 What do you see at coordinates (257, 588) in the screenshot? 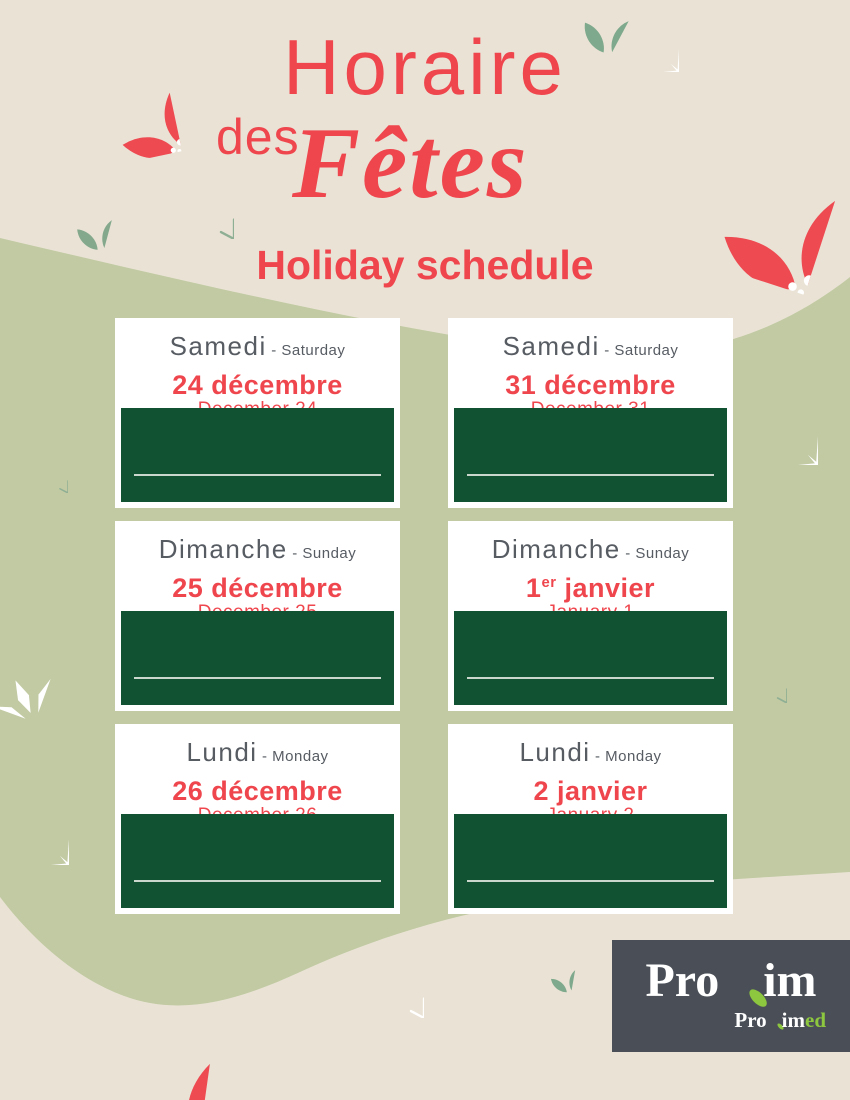
I see `date-french: 25 décembre` at bounding box center [257, 588].